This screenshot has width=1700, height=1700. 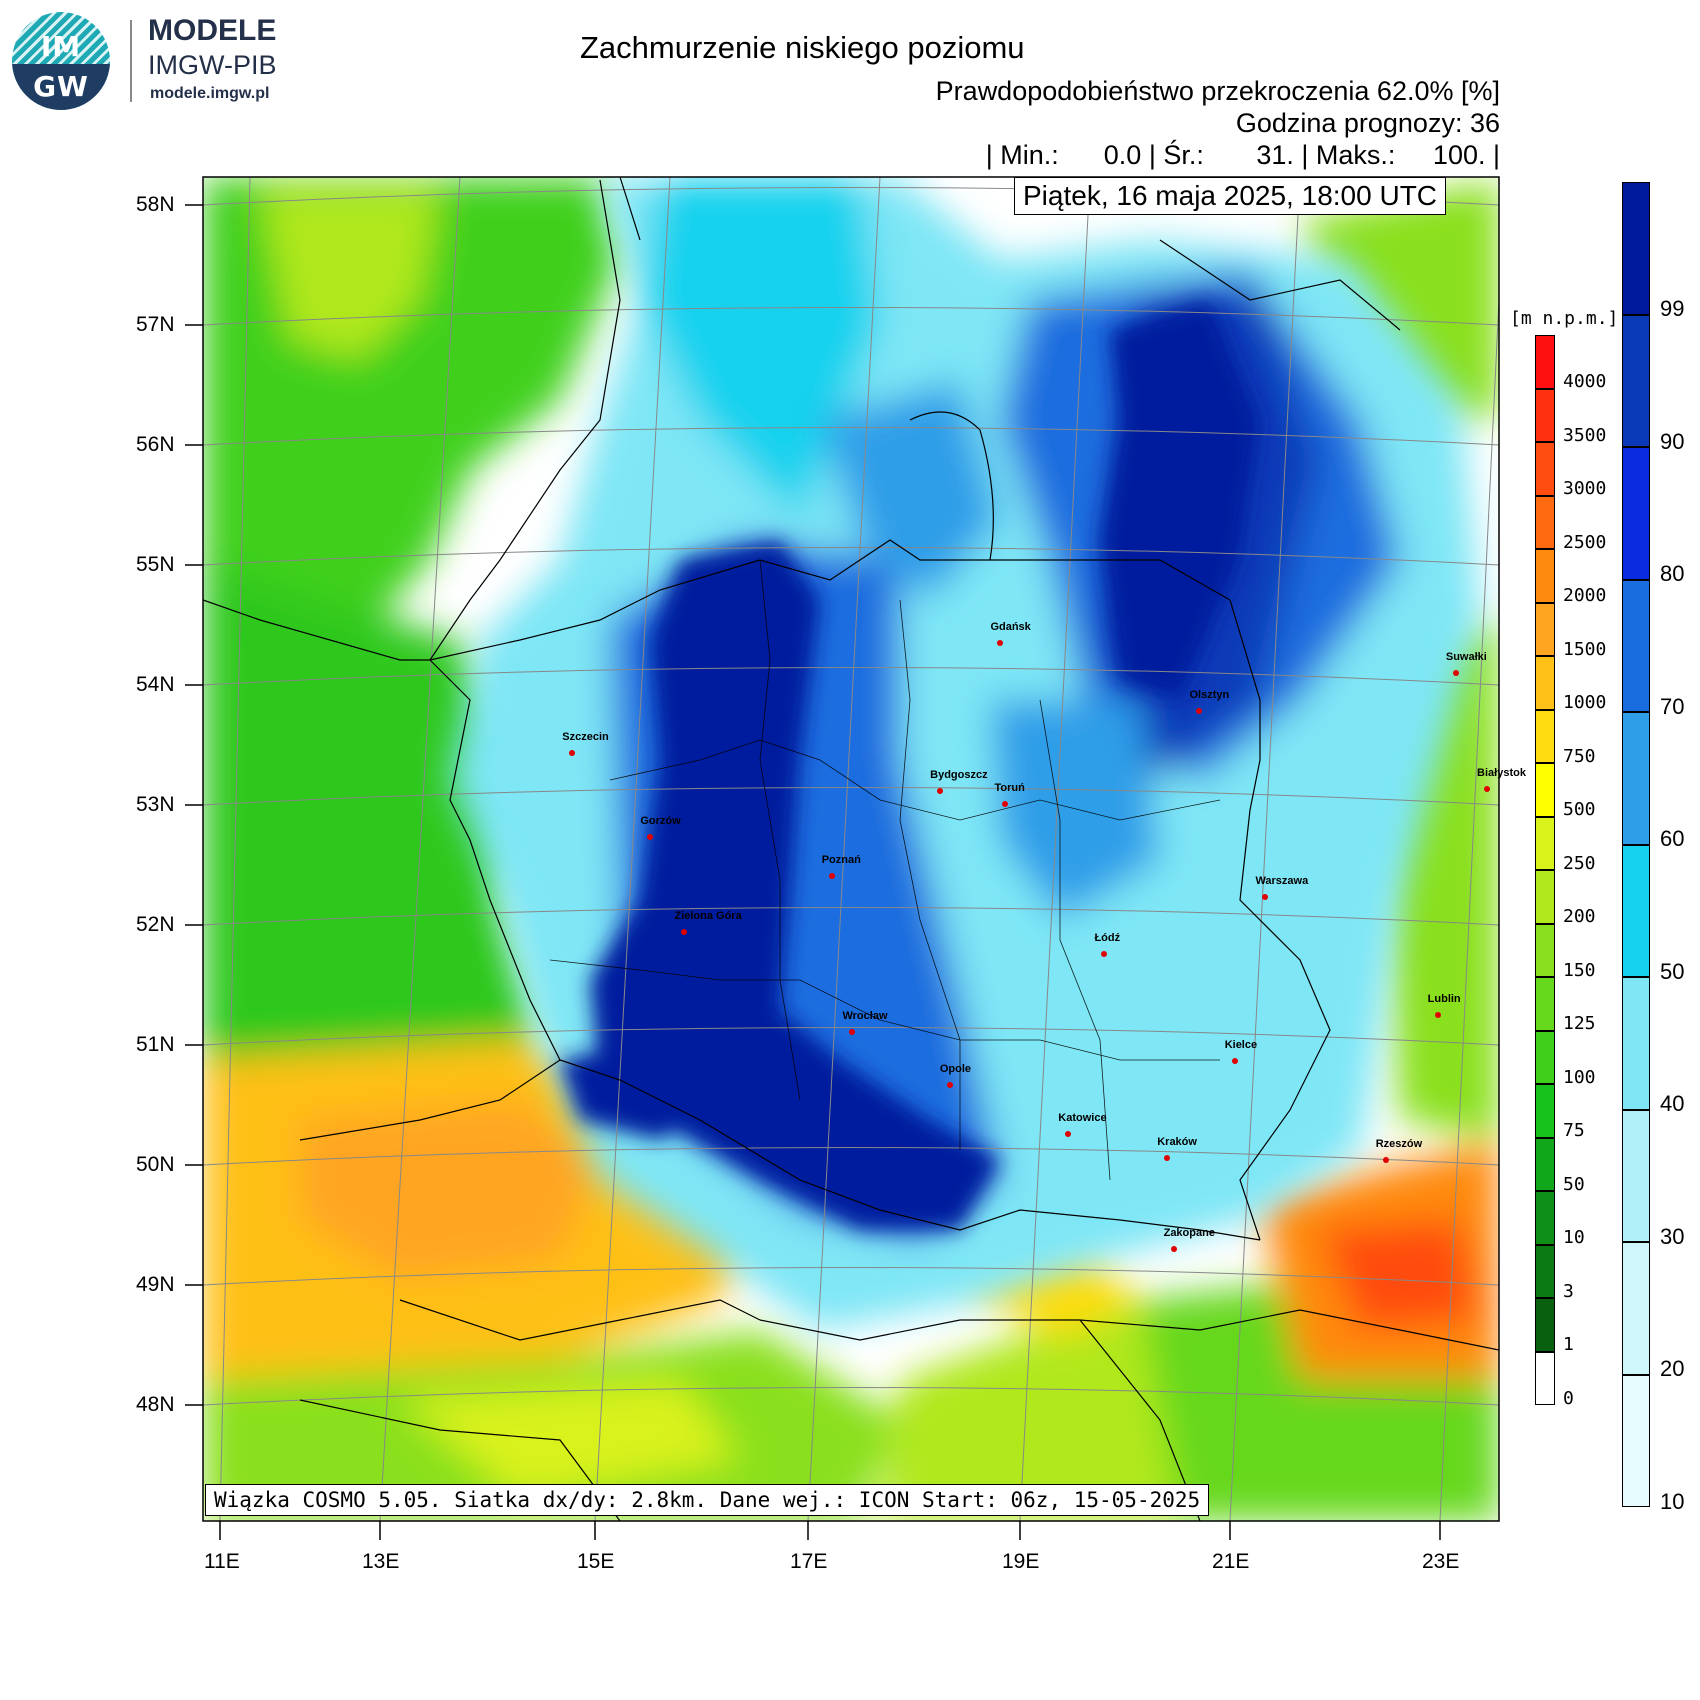 What do you see at coordinates (1579, 1077) in the screenshot?
I see `terrain-legend-label: 100` at bounding box center [1579, 1077].